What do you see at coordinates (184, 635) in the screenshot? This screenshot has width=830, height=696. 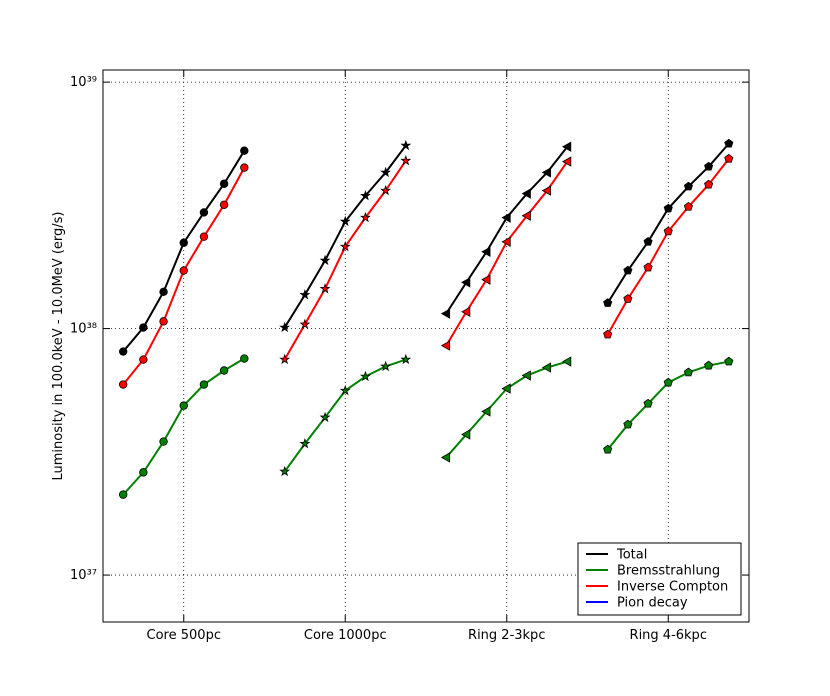 I see `x-tick-label: Core 500pc` at bounding box center [184, 635].